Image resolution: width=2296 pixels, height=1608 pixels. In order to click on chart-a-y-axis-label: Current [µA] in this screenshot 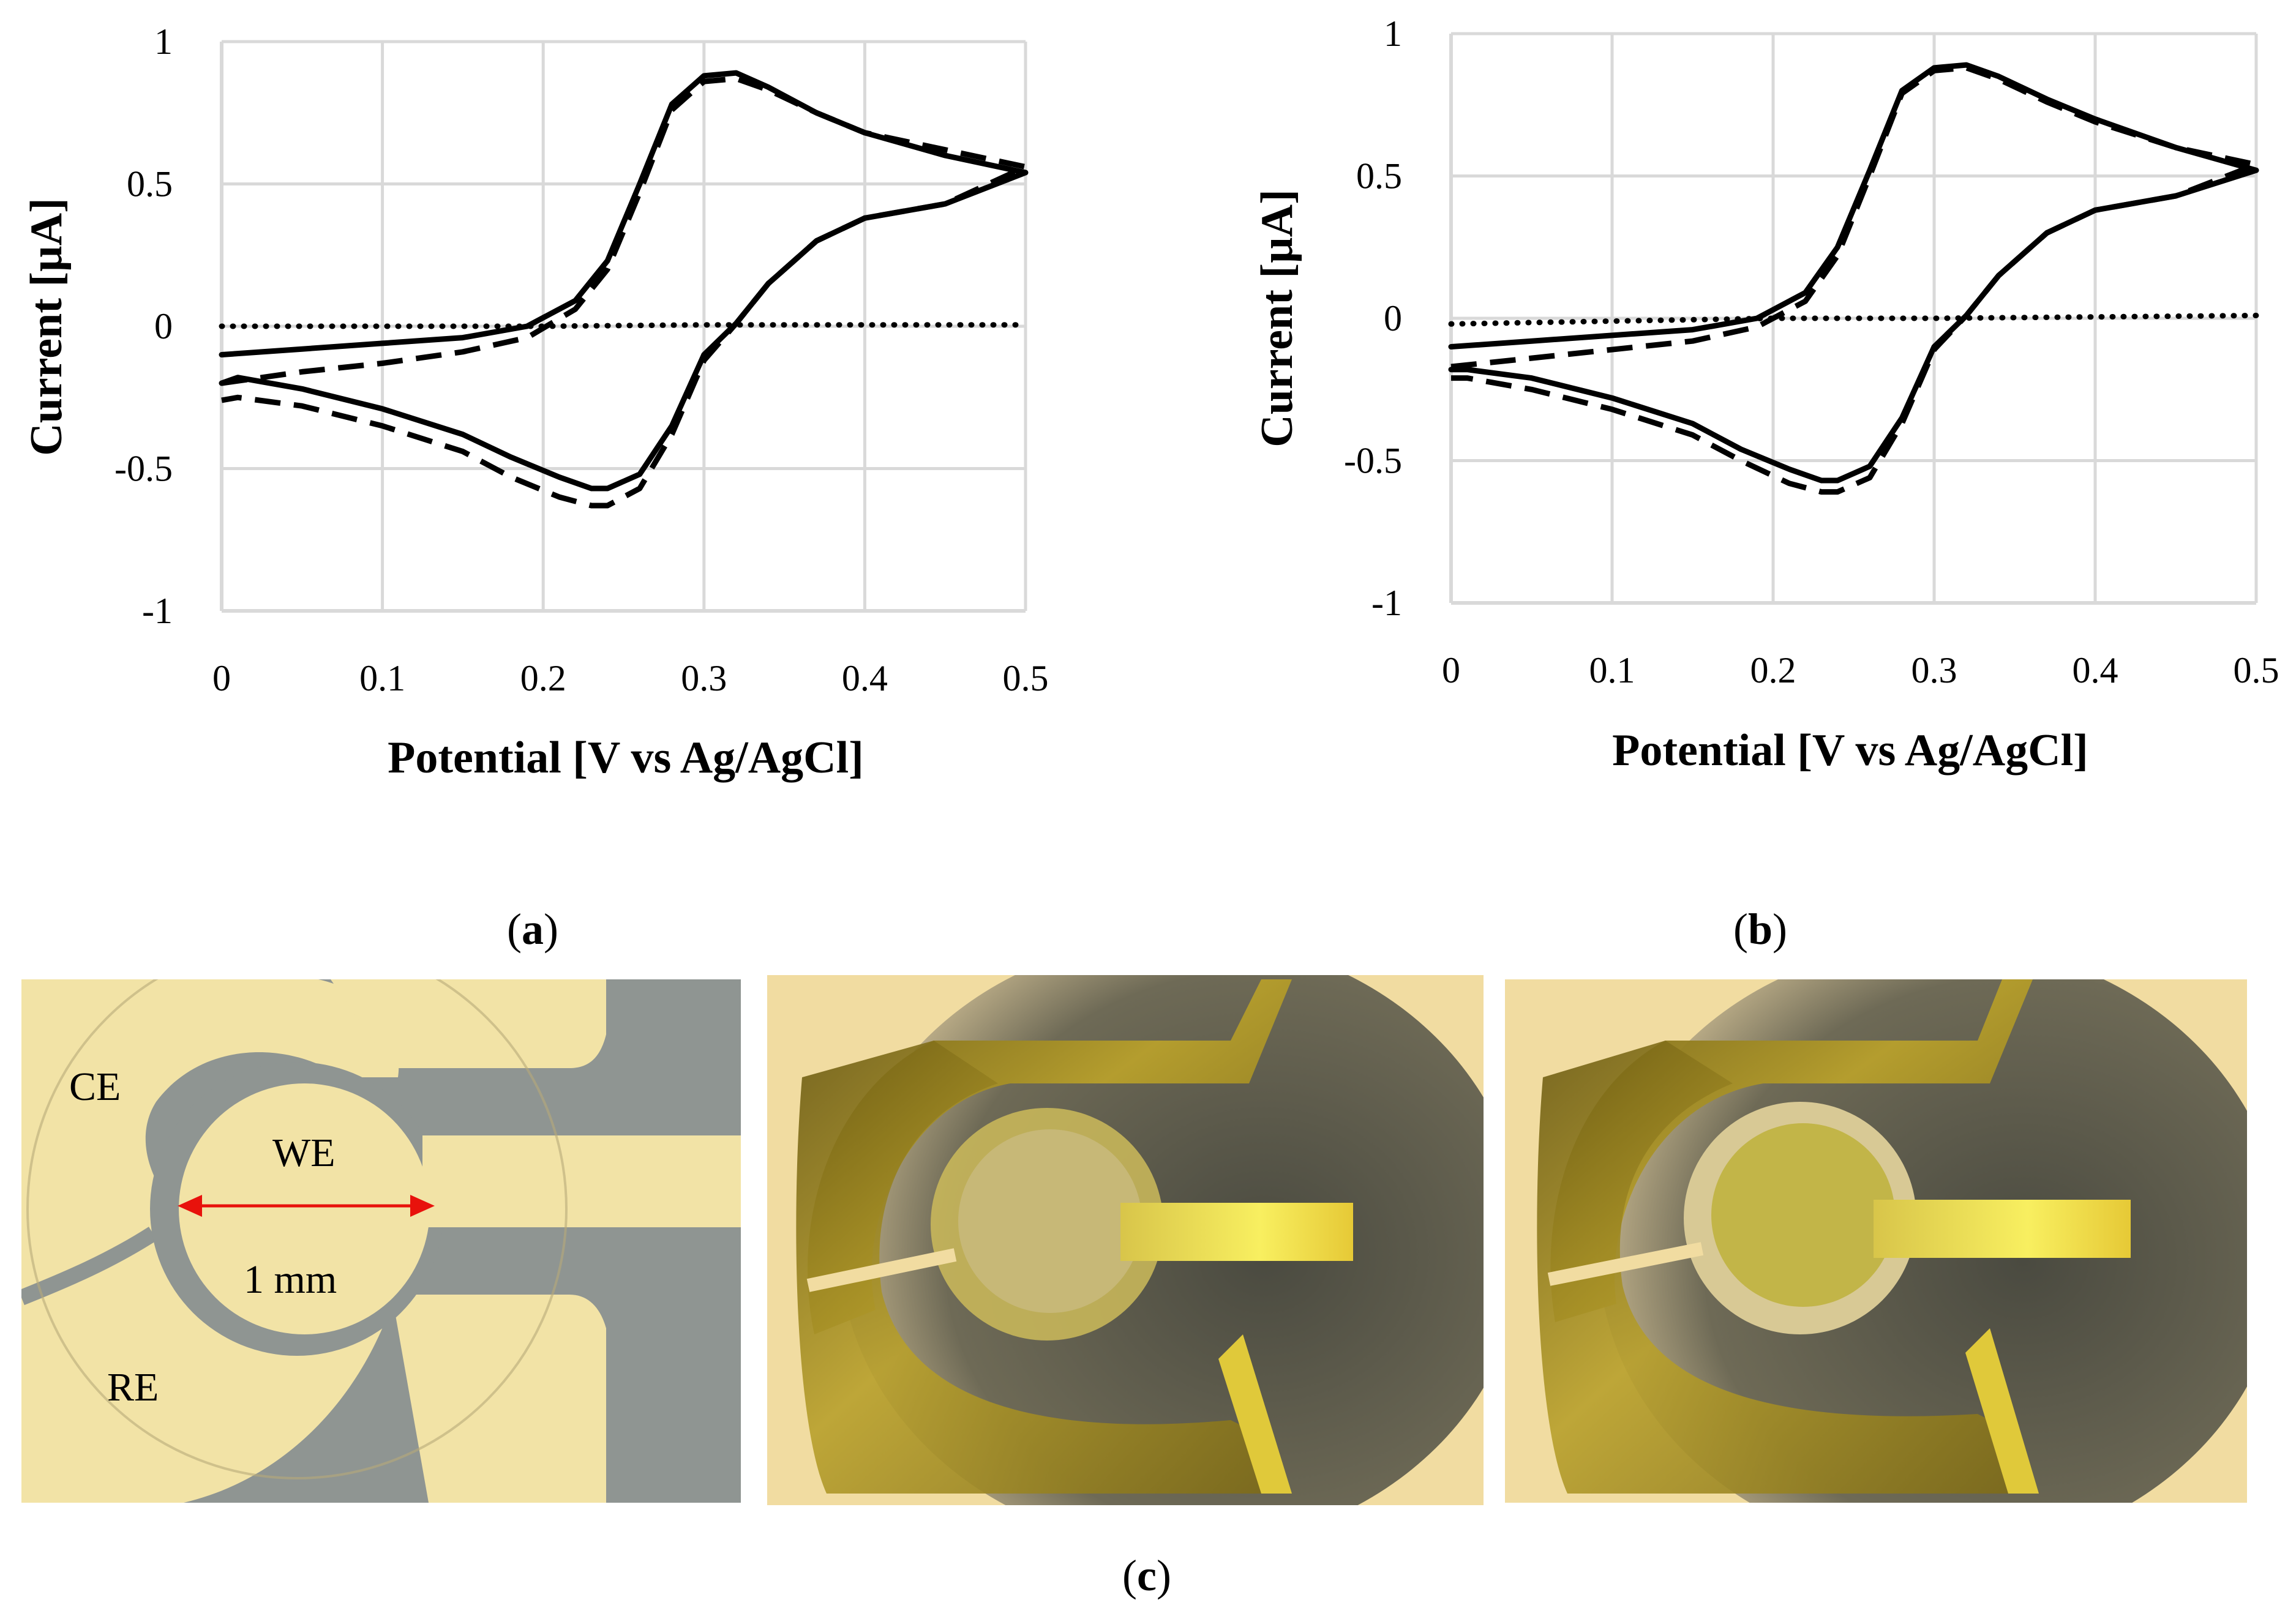, I will do `click(46, 326)`.